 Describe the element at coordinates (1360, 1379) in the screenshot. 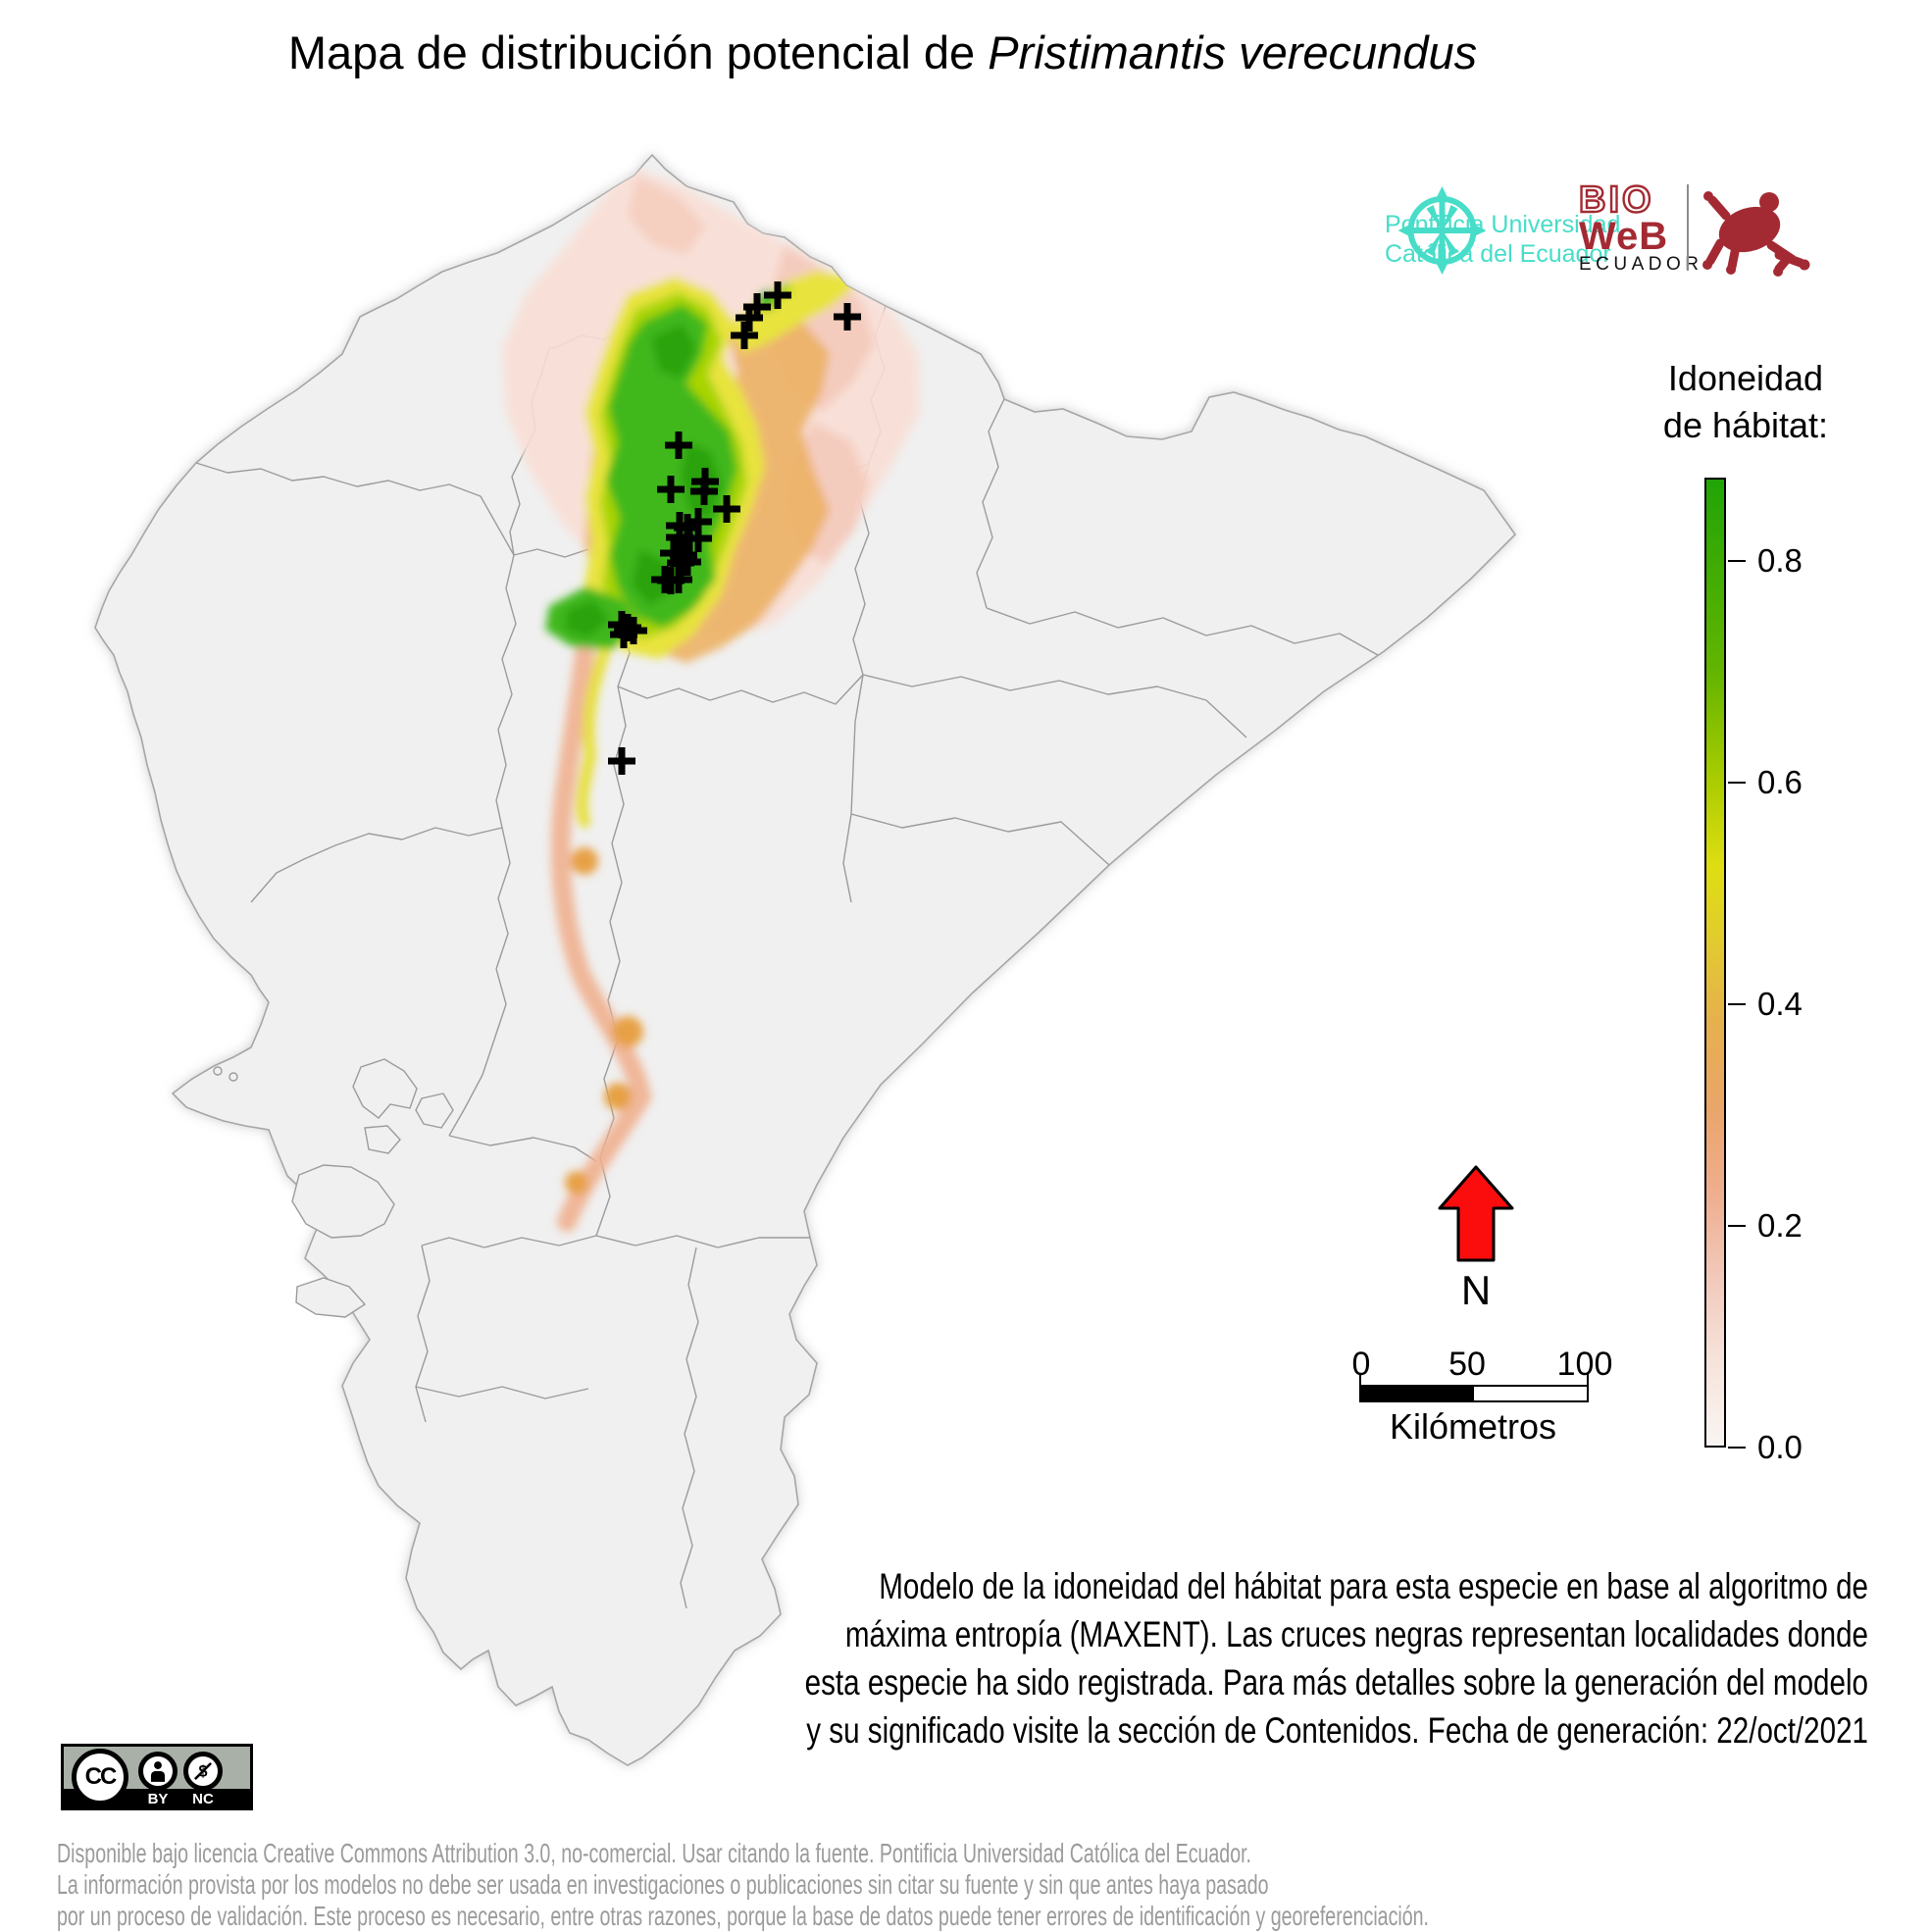

I see `scale-tick-left` at that location.